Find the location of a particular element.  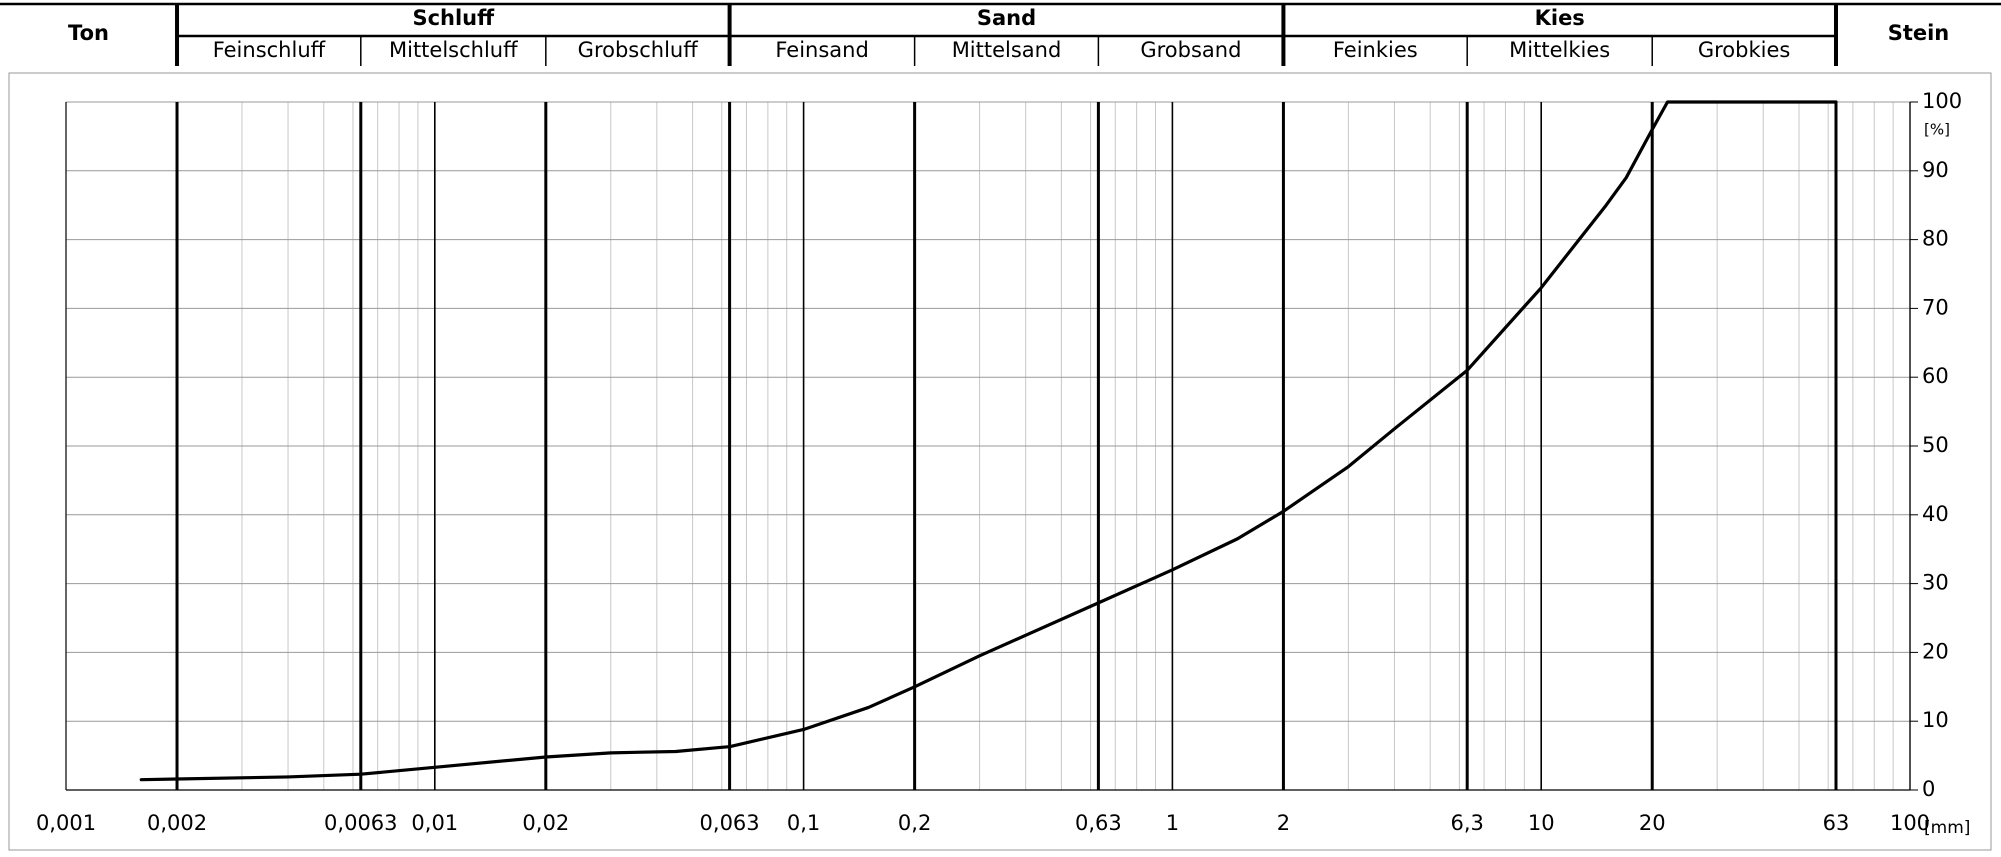

x-tick-label: 100 is located at coordinates (1910, 823).